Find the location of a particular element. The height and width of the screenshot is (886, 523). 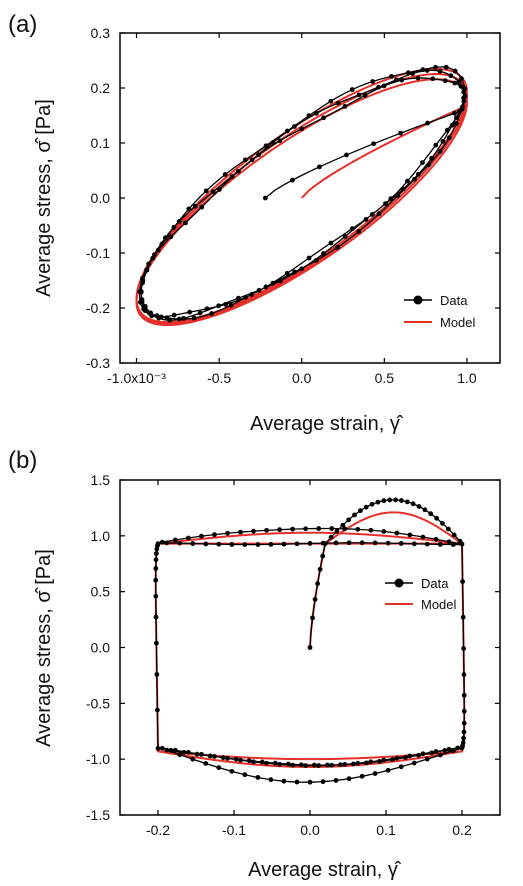

panel-a-y-tick-label: 0.0 is located at coordinates (101, 198).